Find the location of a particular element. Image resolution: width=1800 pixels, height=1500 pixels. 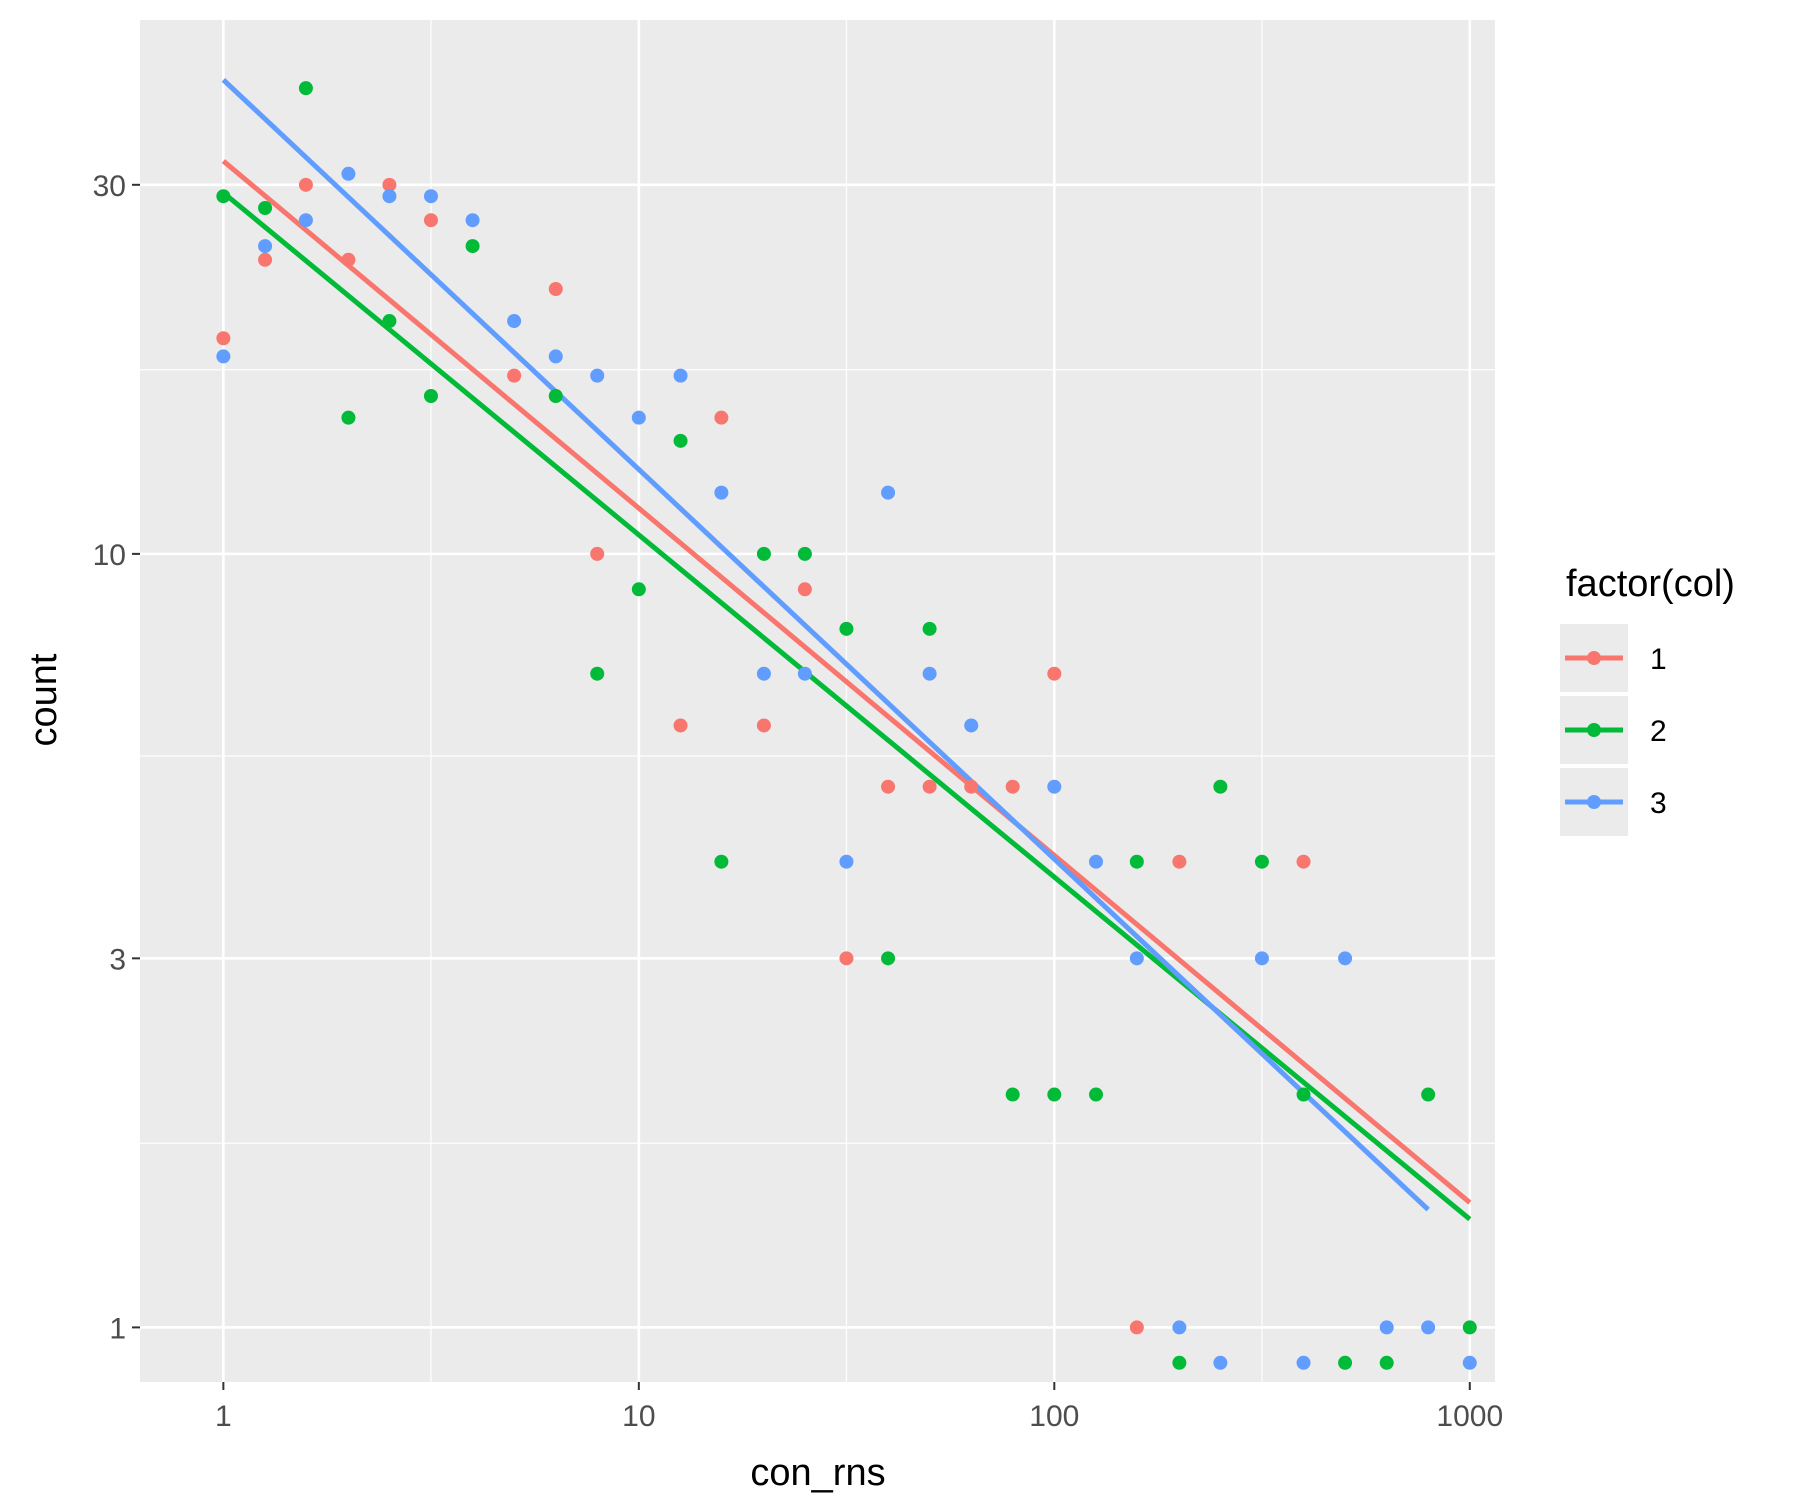

y-tick-label: 10 is located at coordinates (109, 555).